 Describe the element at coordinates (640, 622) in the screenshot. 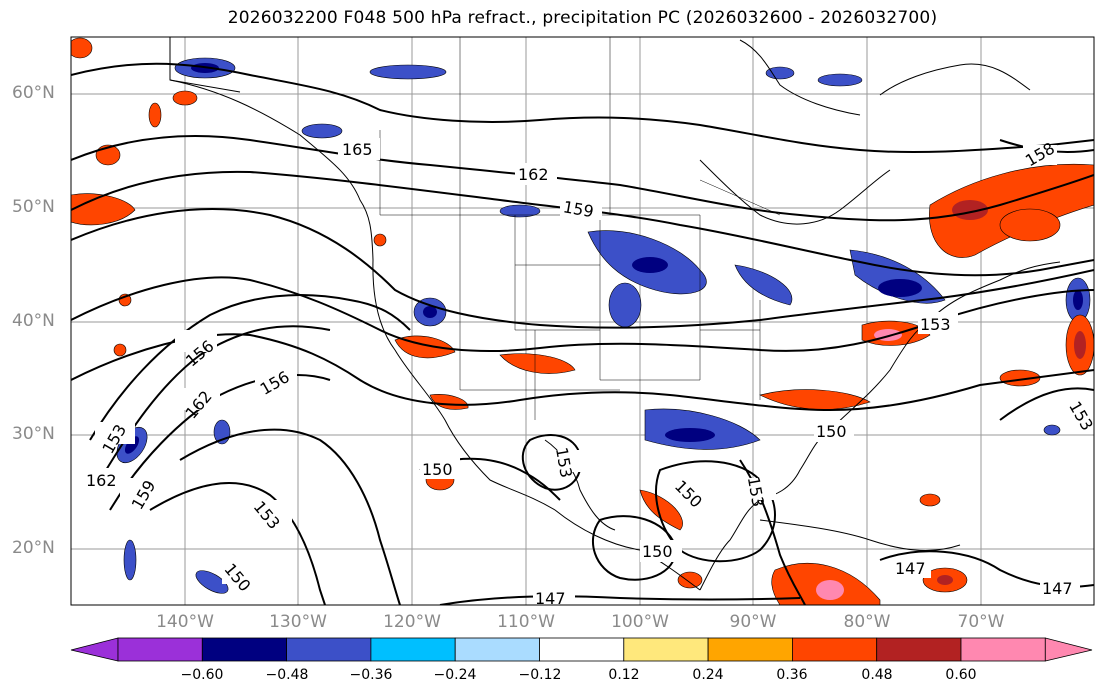

I see `longitude-label: 100°W` at that location.